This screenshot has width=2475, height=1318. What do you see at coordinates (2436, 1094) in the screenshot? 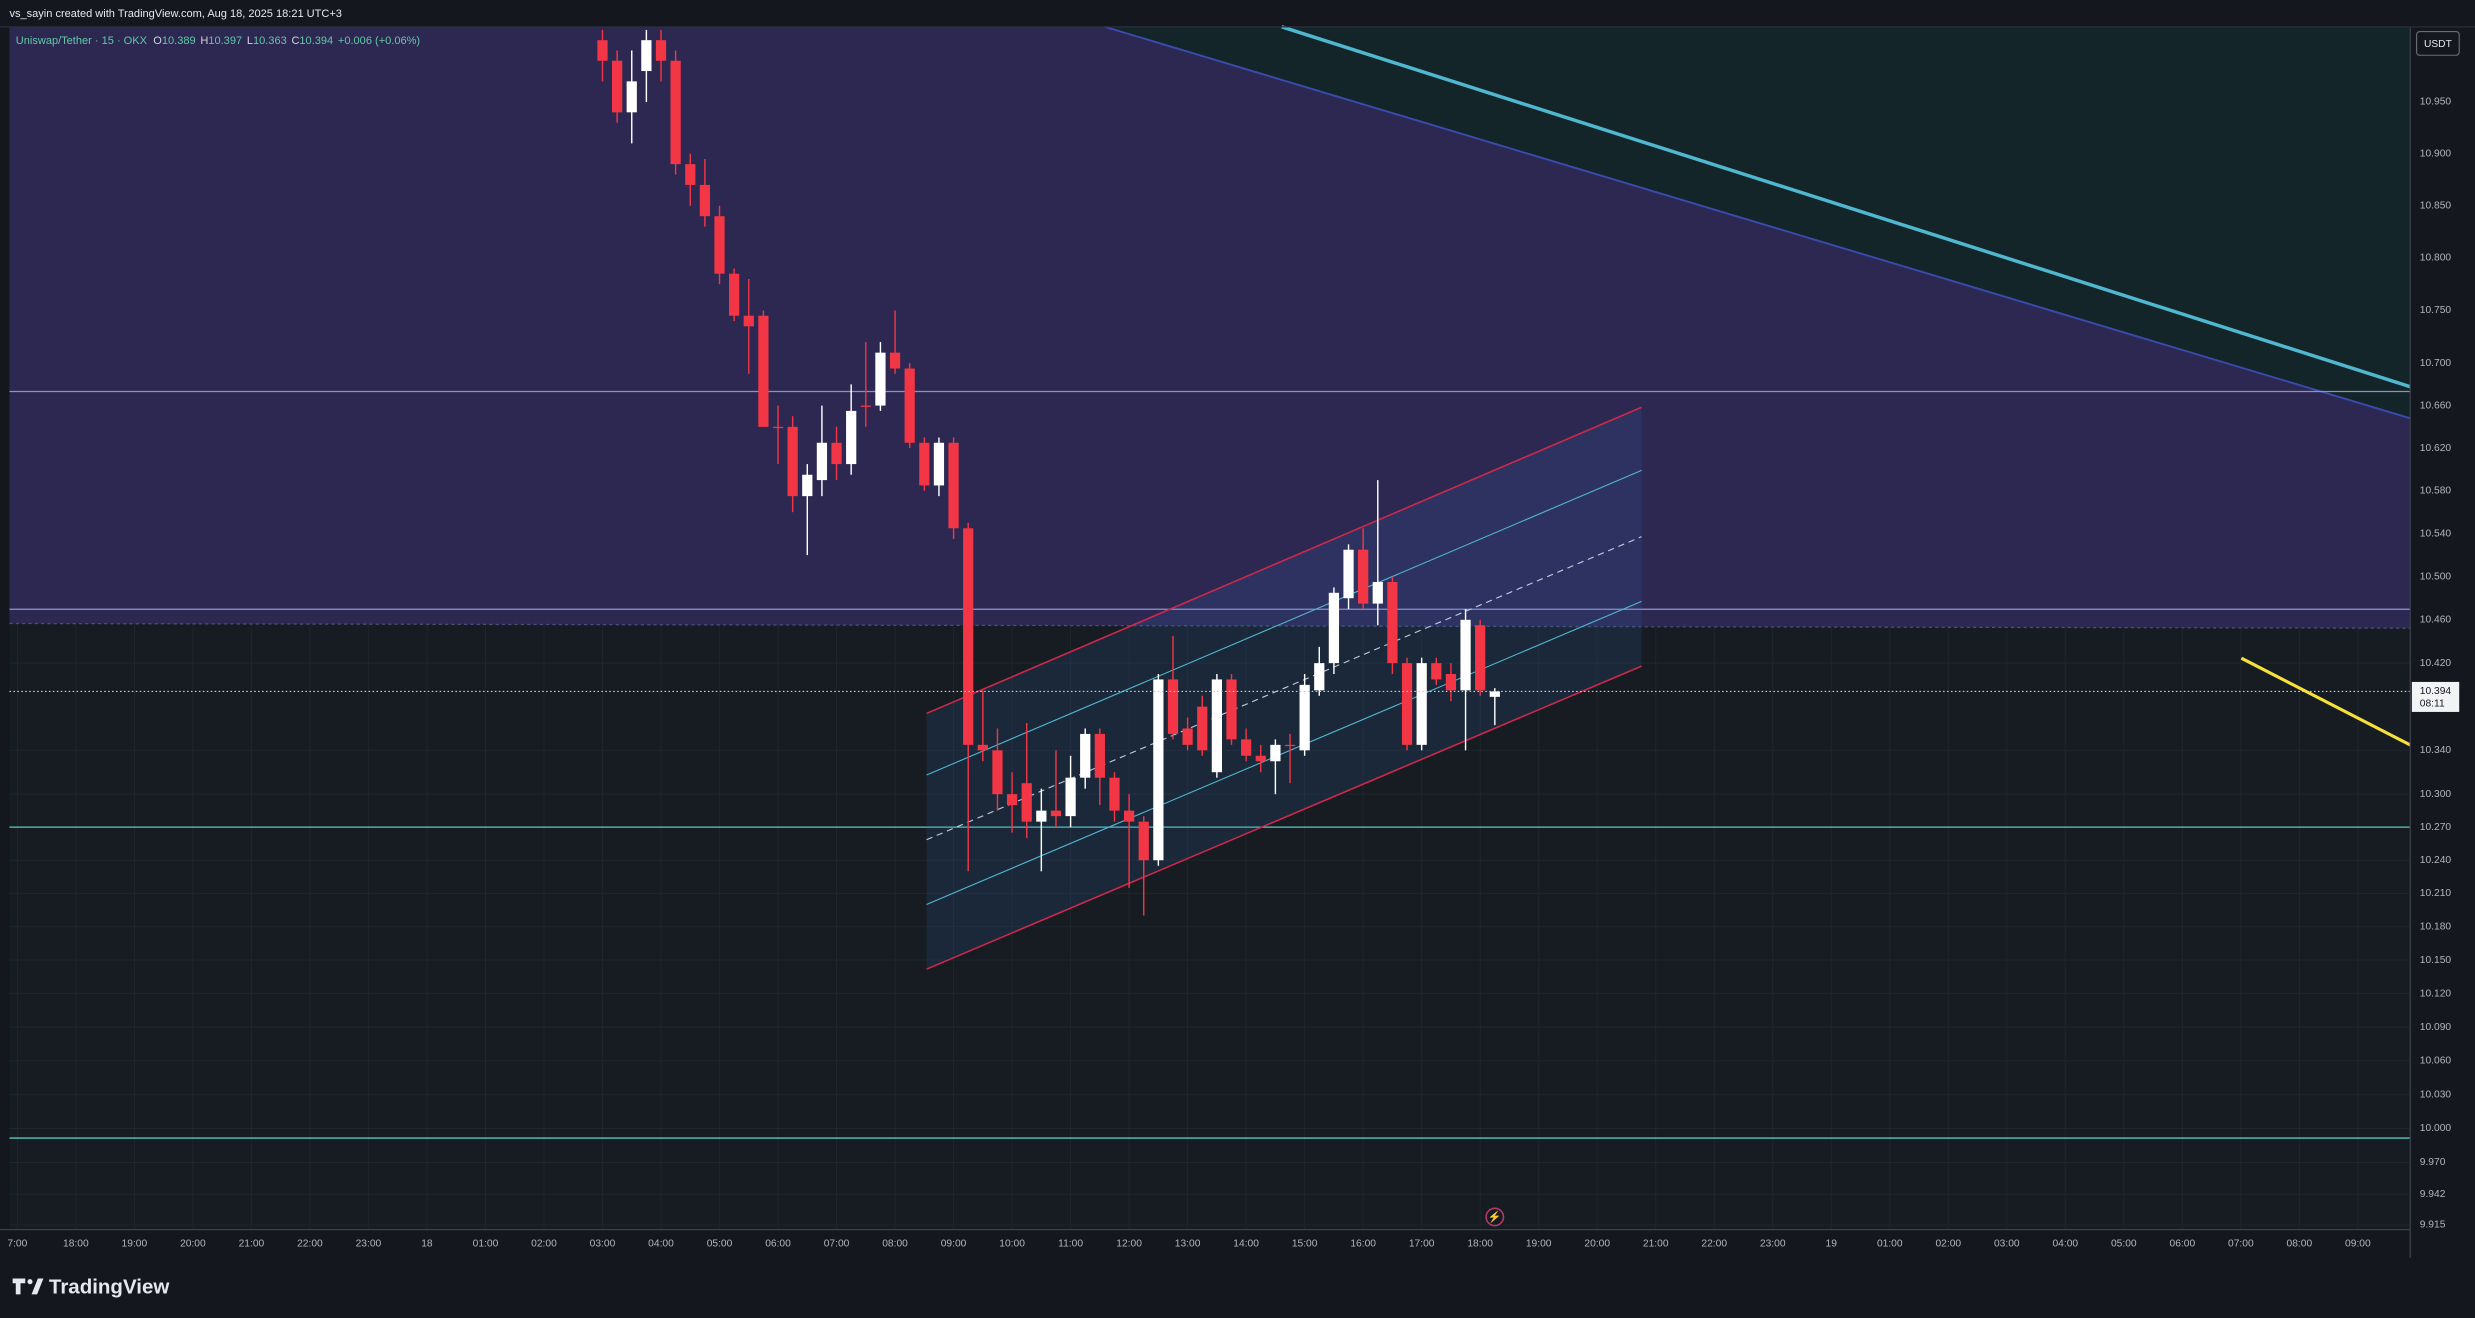
I see `y-tick-label: 10.030` at bounding box center [2436, 1094].